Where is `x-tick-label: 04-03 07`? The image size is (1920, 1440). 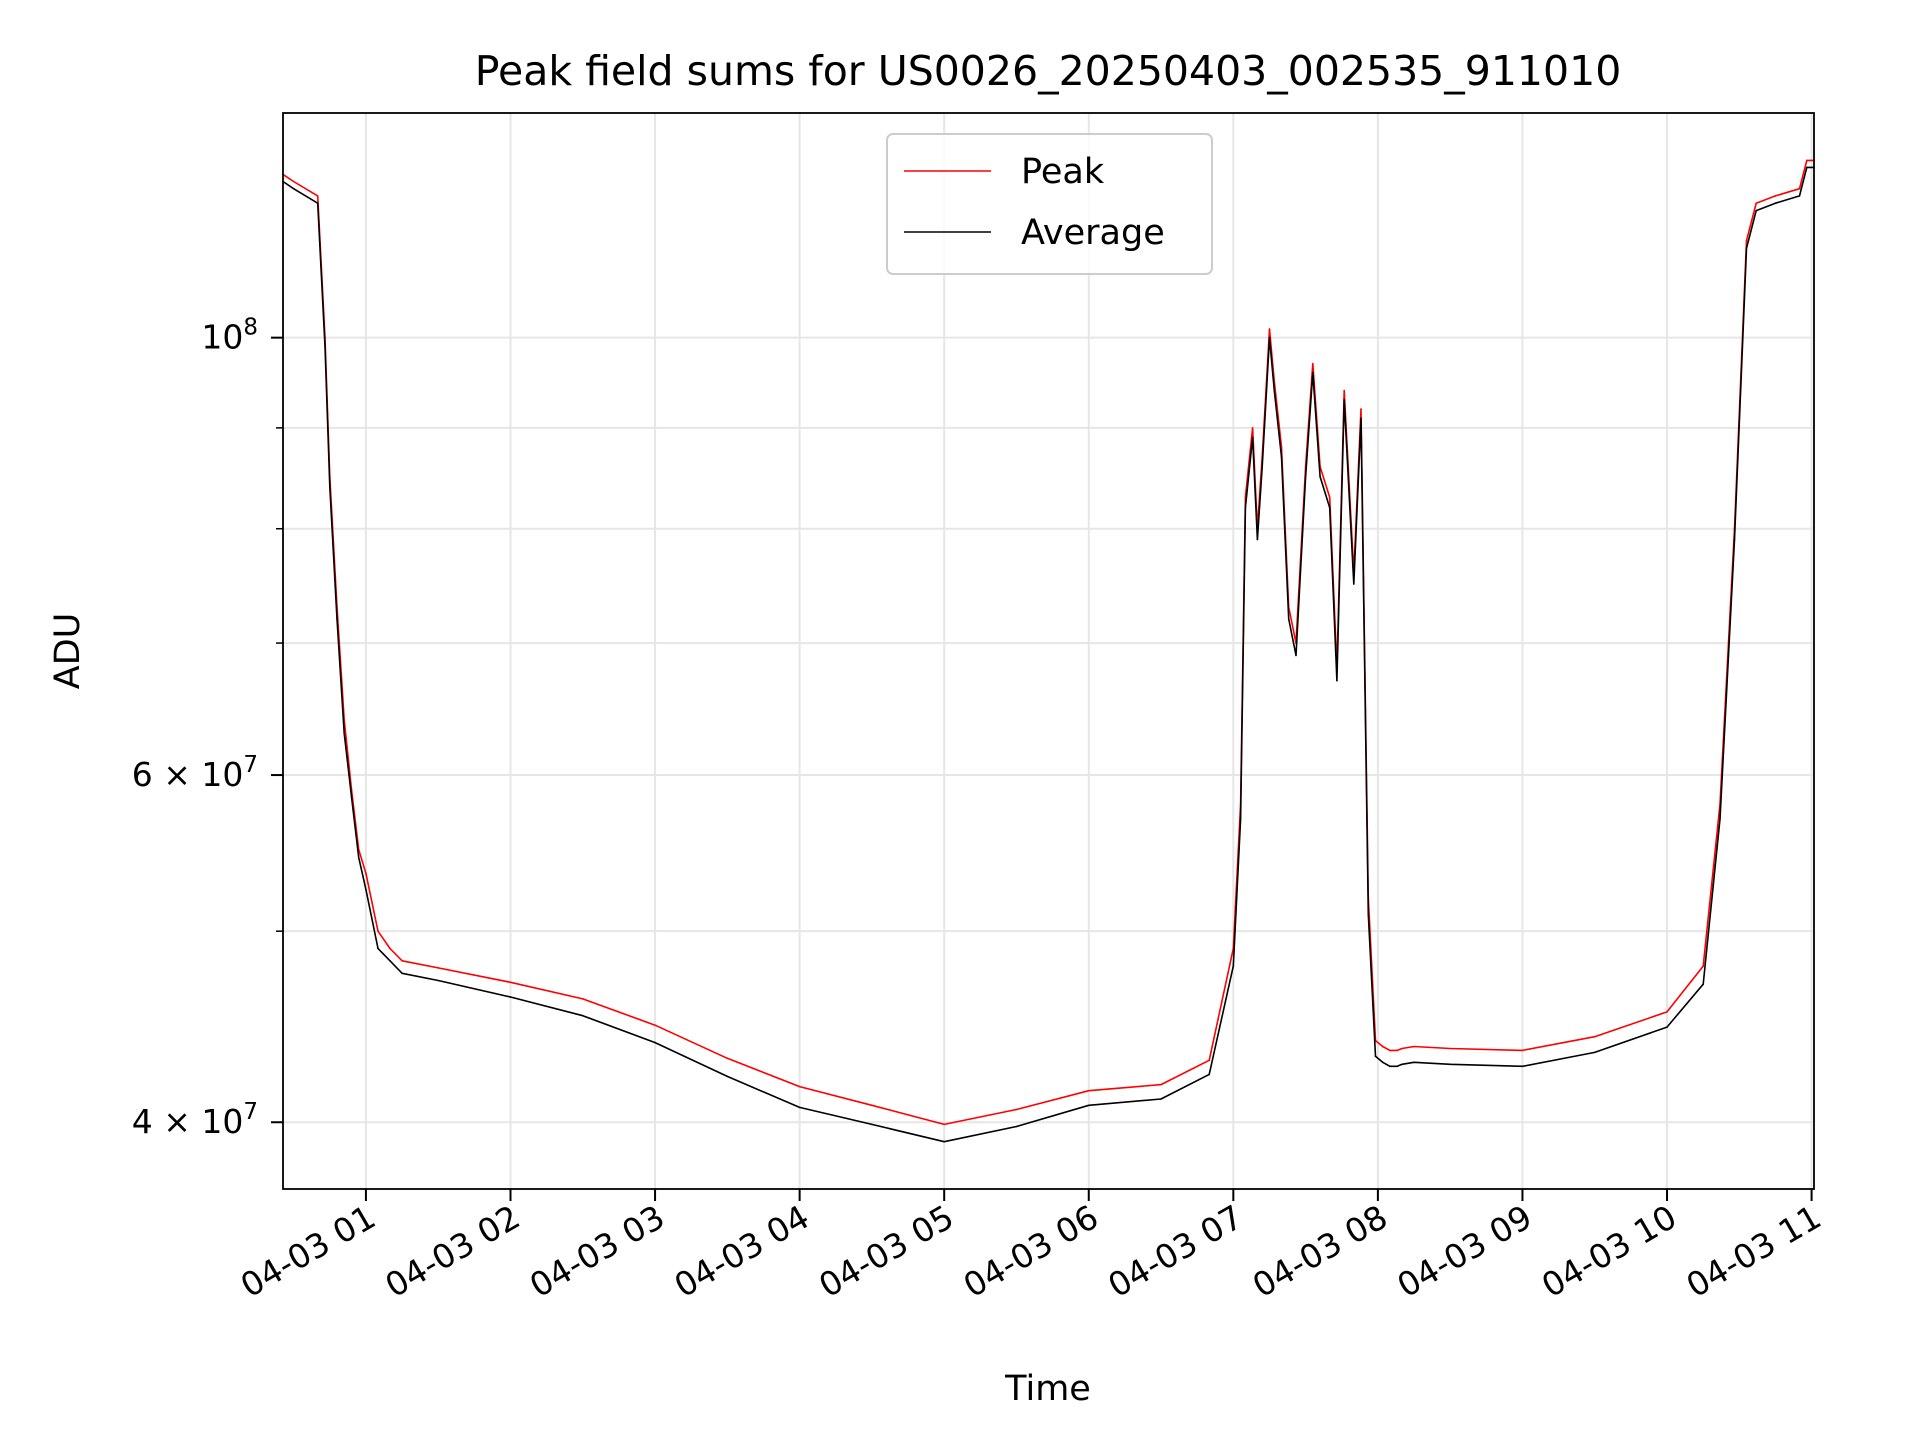
x-tick-label: 04-03 07 is located at coordinates (1175, 1251).